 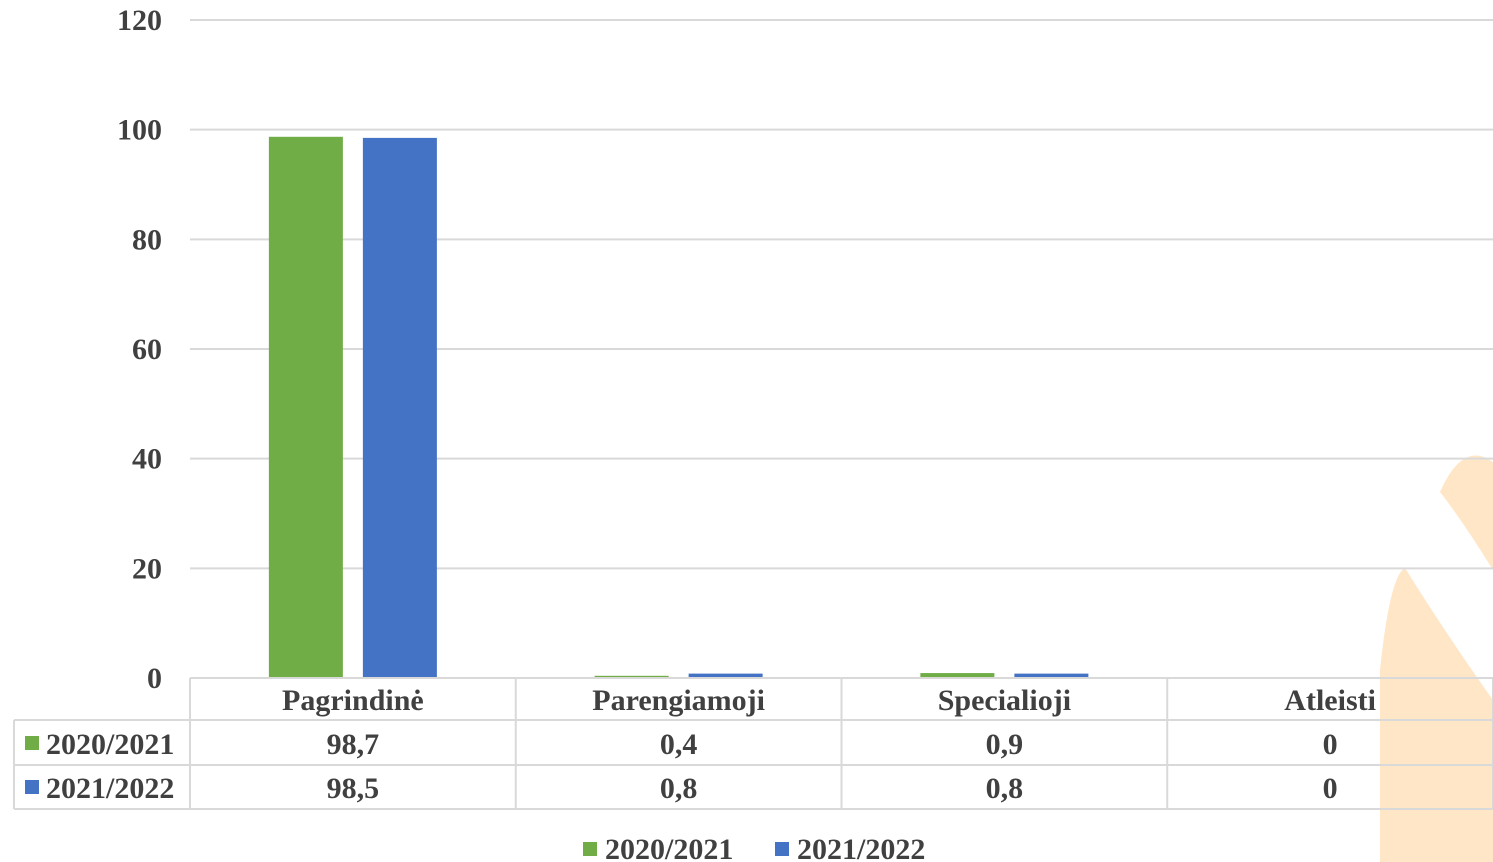 I want to click on y-axis-tick-labels: 0 20 40 60 80 100 120, so click(x=139, y=349).